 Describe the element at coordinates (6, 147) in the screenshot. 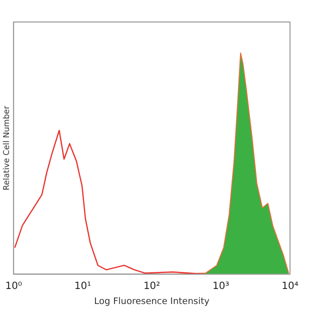

I see `y-axis-title: Relative Cell Number` at that location.